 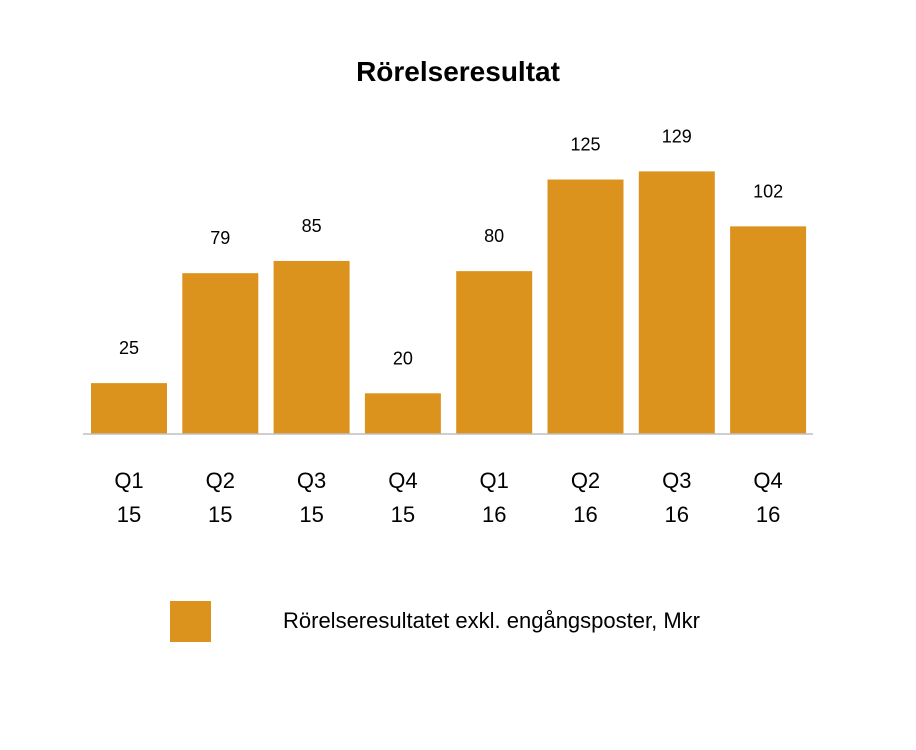 What do you see at coordinates (494, 514) in the screenshot?
I see `x-tick-label-5-line-2: 16` at bounding box center [494, 514].